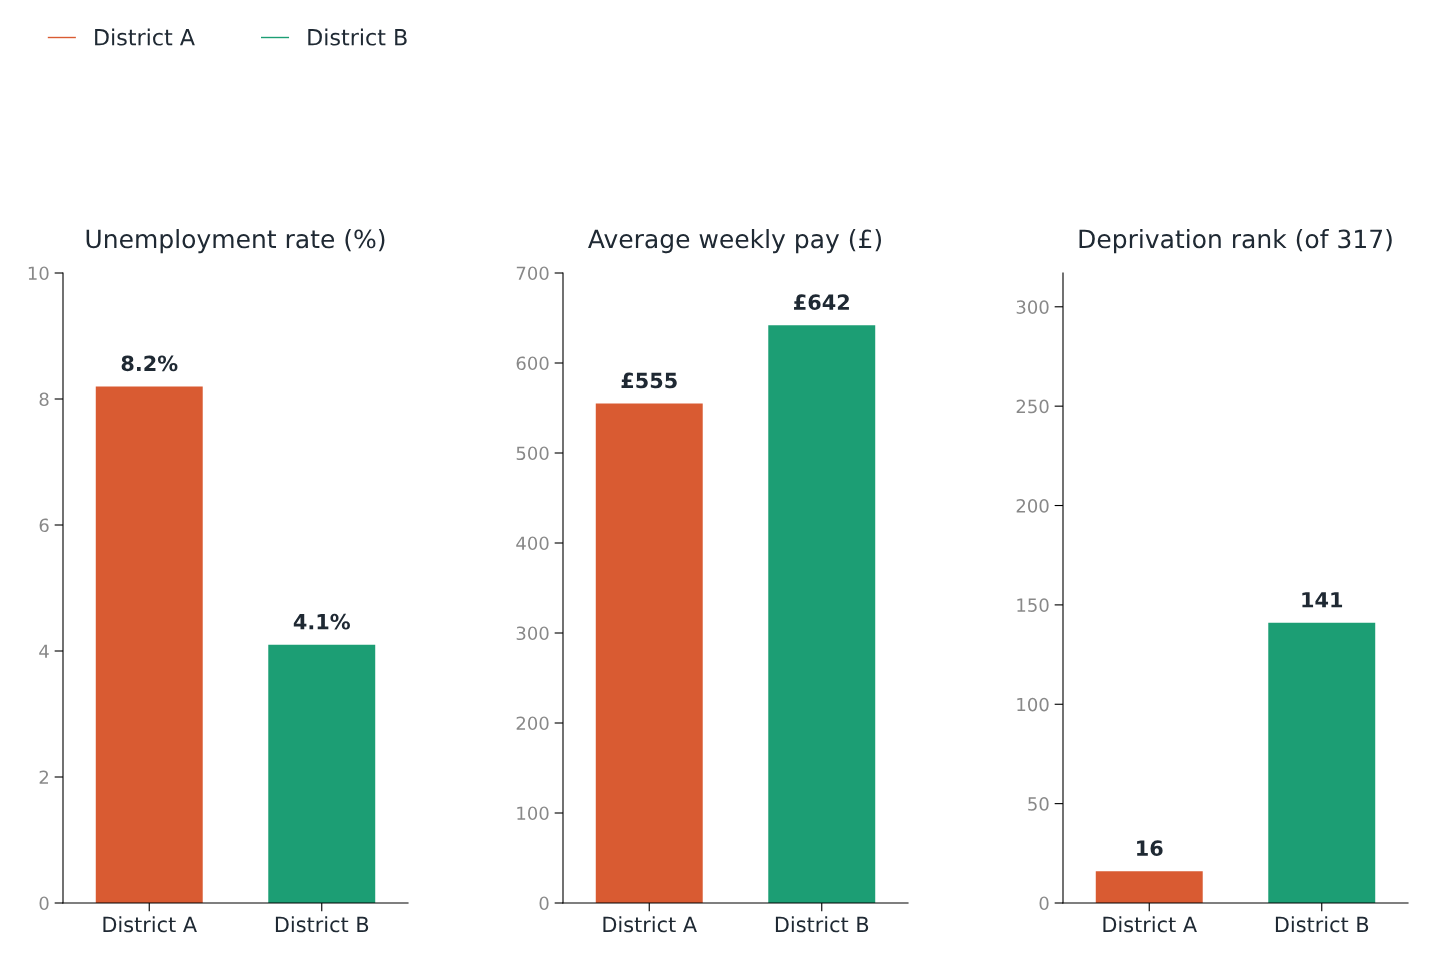 This screenshot has width=1440, height=970. I want to click on chart-title: Average weekly pay (£), so click(735, 241).